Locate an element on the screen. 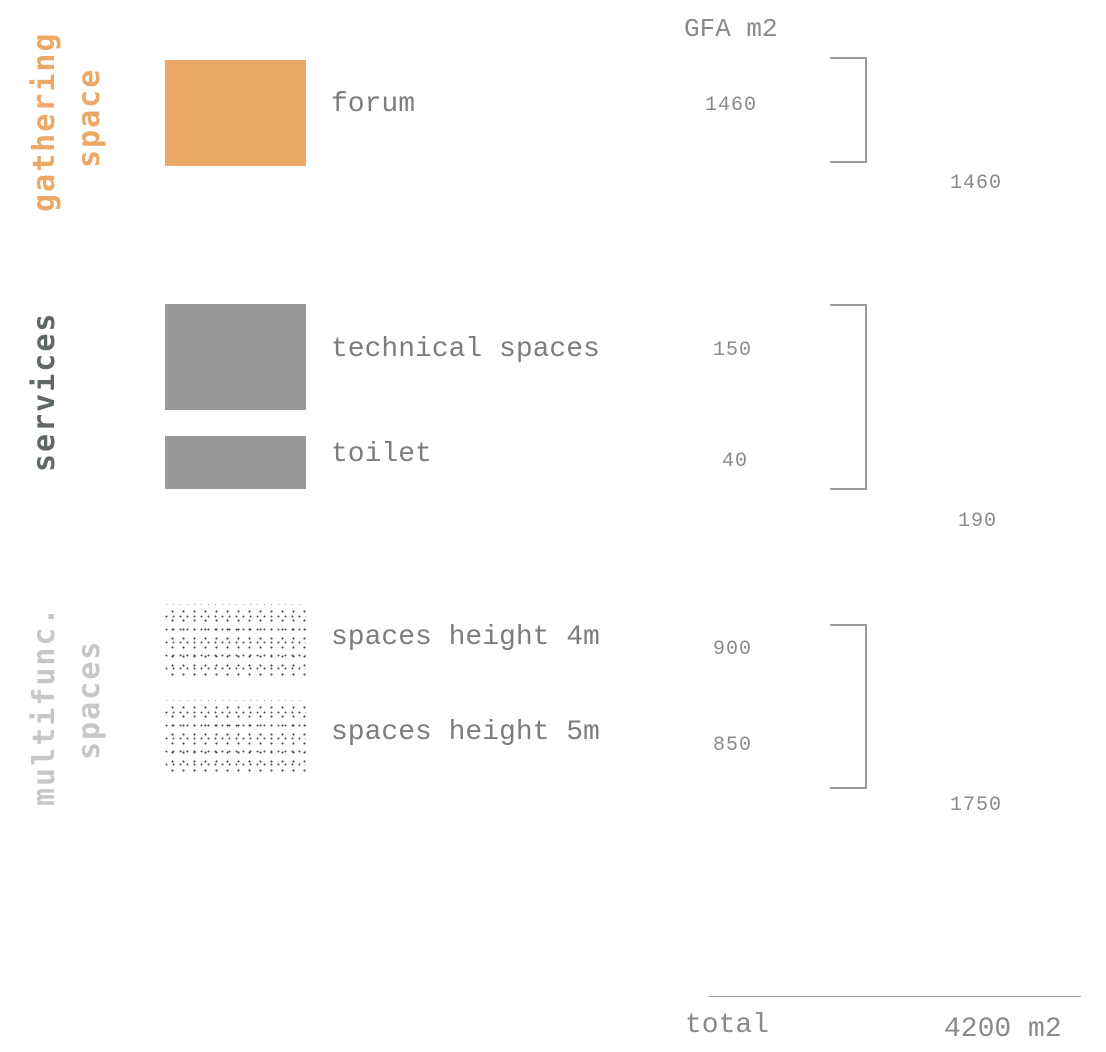 Image resolution: width=1106 pixels, height=1052 pixels. group-label-gathering-line2: space is located at coordinates (89, 117).